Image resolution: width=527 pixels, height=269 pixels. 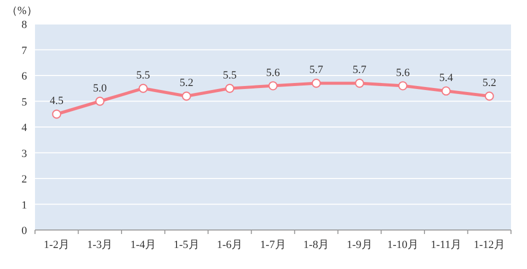 What do you see at coordinates (100, 245) in the screenshot?
I see `x-tick-label: 1-3月` at bounding box center [100, 245].